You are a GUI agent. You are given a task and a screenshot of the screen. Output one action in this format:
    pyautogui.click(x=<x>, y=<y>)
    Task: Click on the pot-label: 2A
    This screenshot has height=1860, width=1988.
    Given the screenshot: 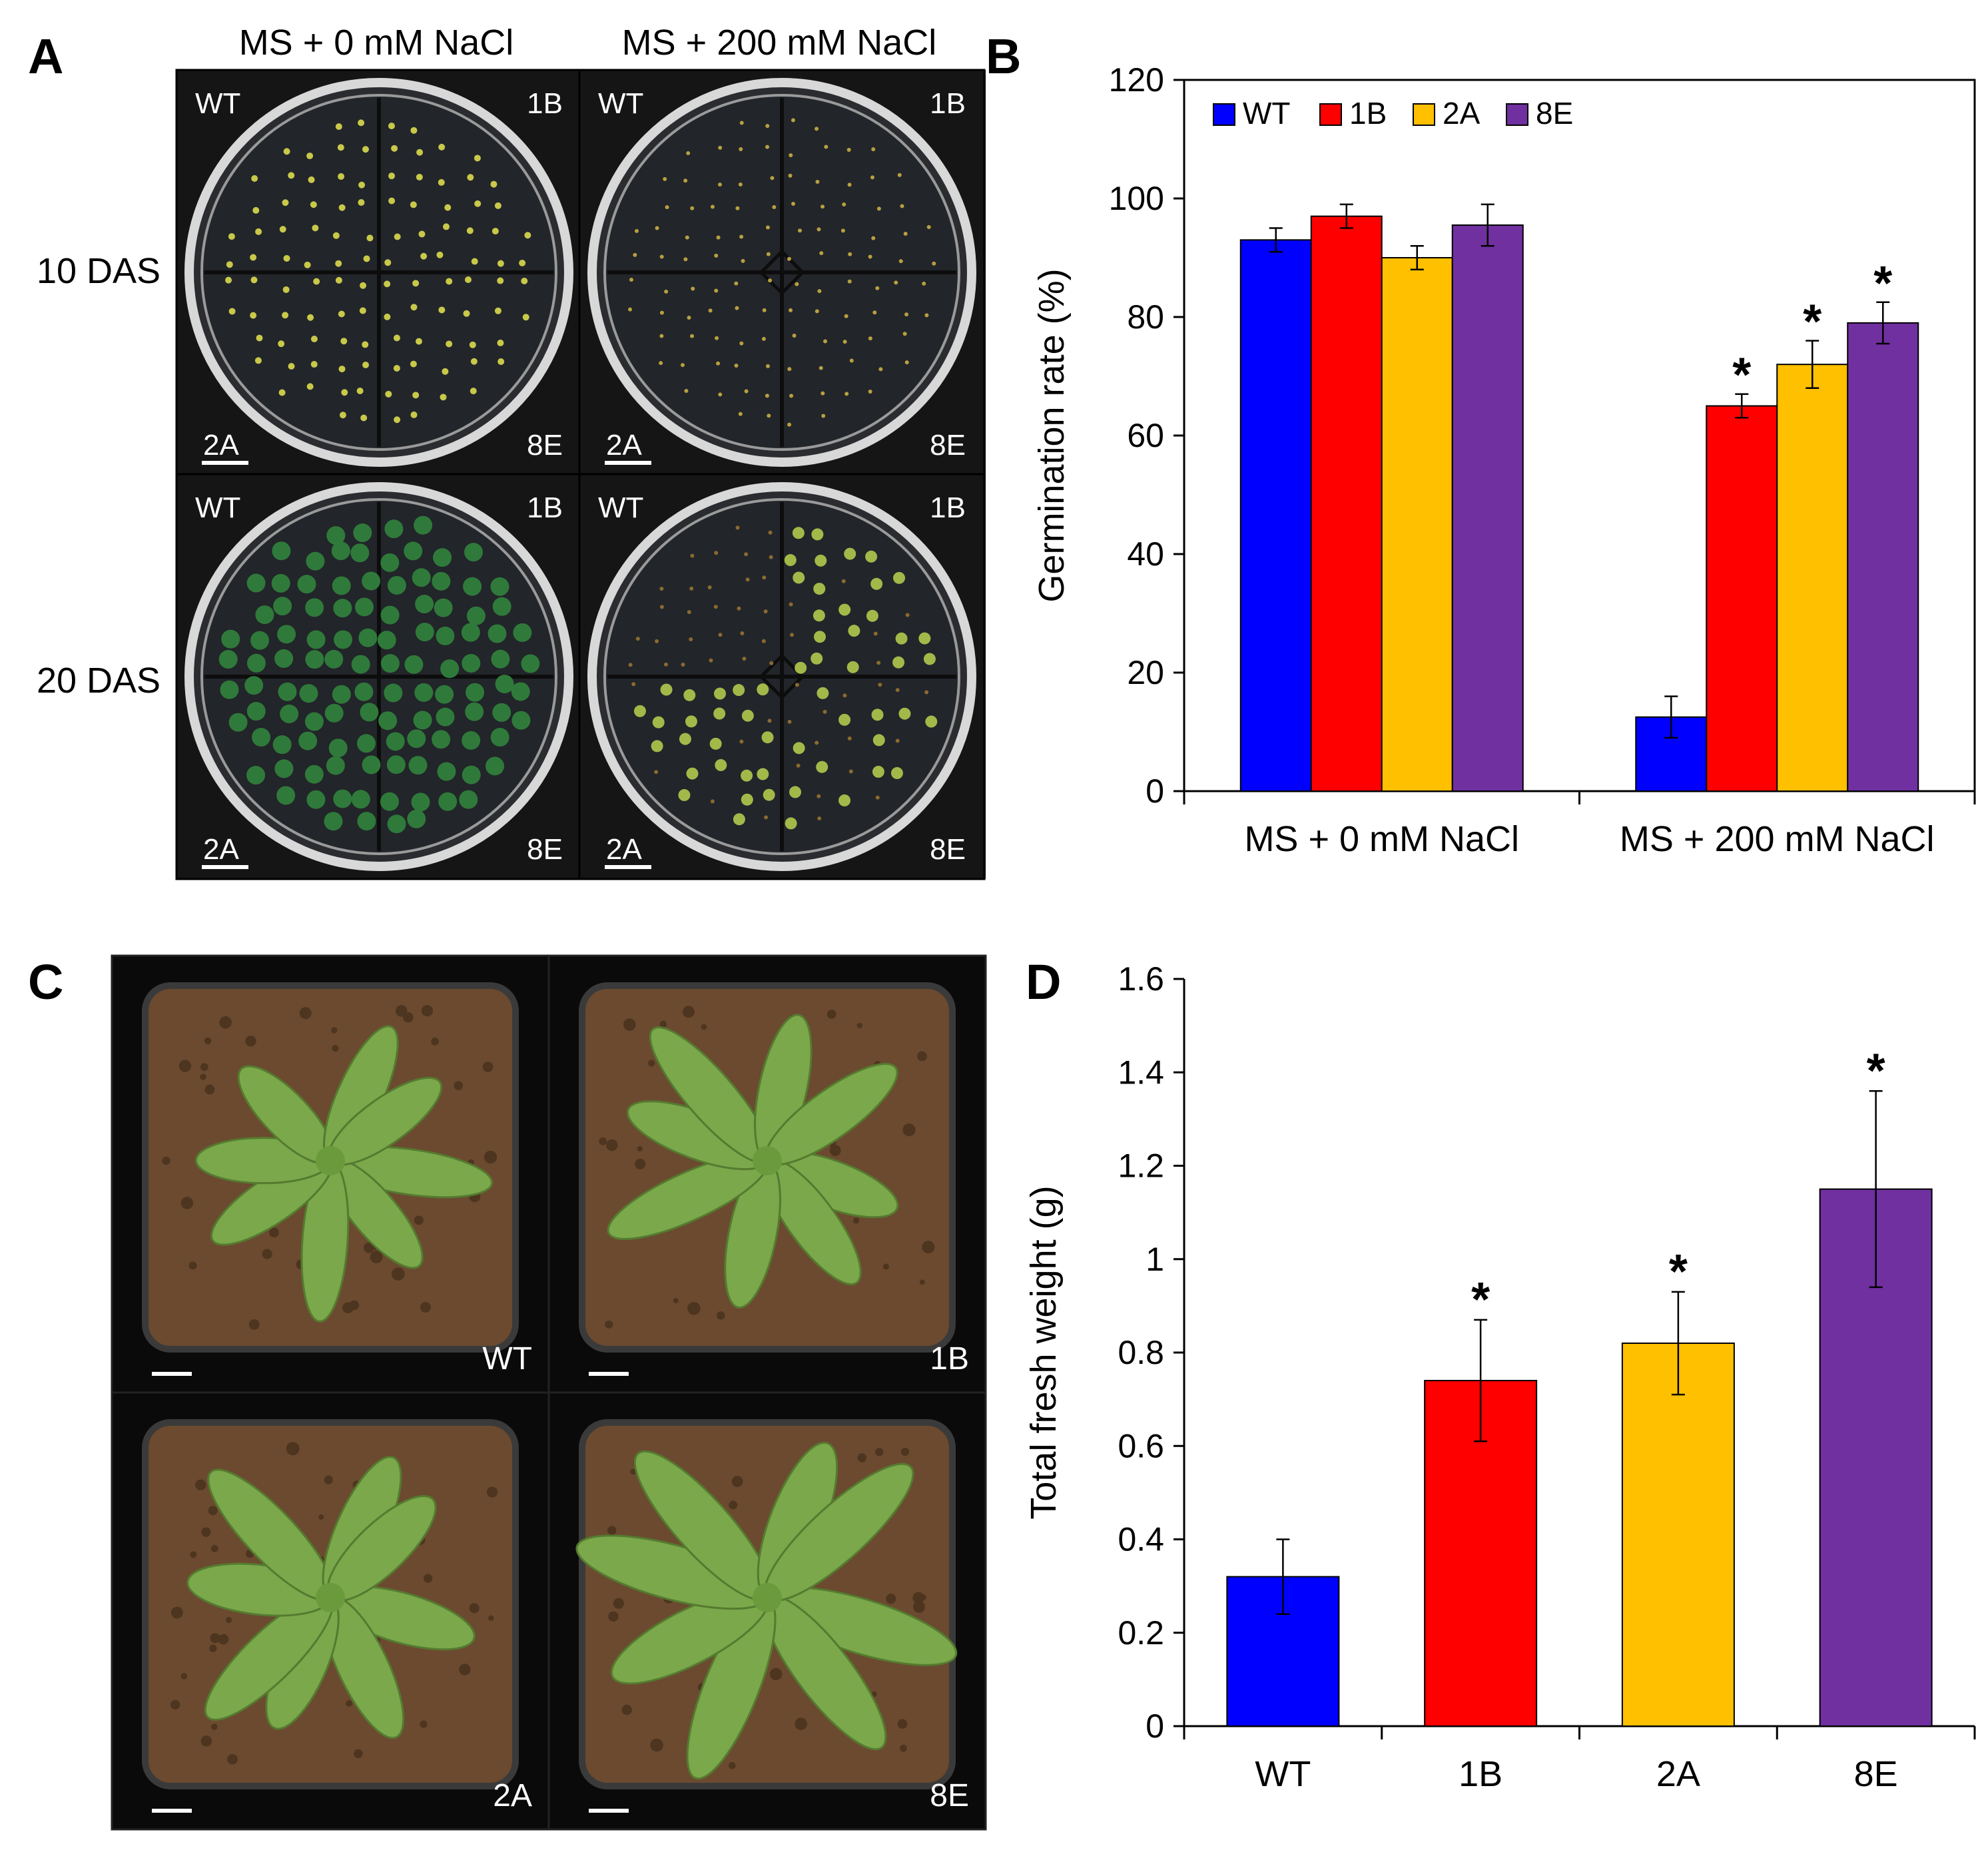 What is the action you would take?
    pyautogui.click(x=512, y=1796)
    